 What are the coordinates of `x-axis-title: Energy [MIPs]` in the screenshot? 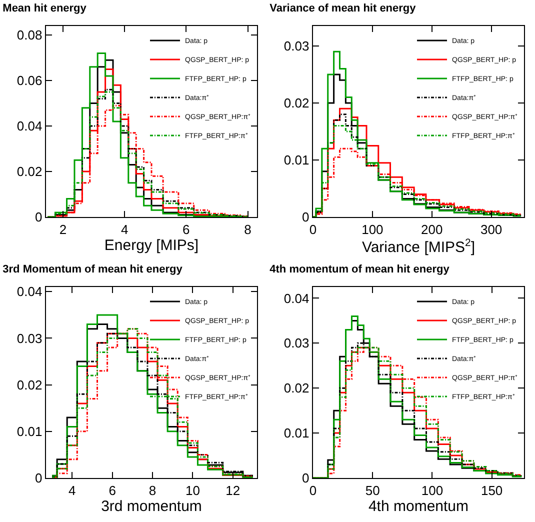 It's located at (151, 245).